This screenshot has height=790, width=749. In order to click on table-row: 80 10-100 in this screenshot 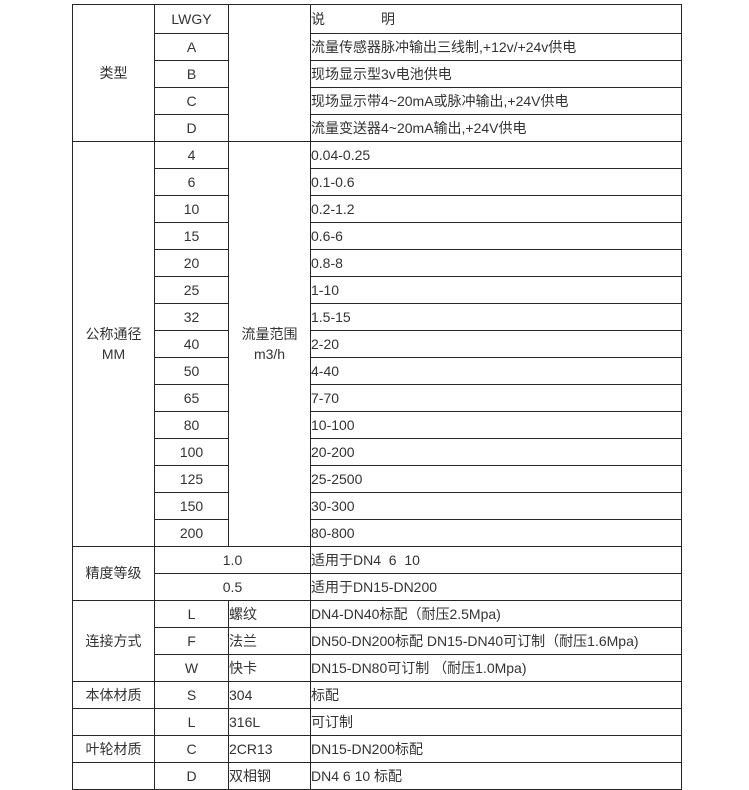, I will do `click(377, 425)`.